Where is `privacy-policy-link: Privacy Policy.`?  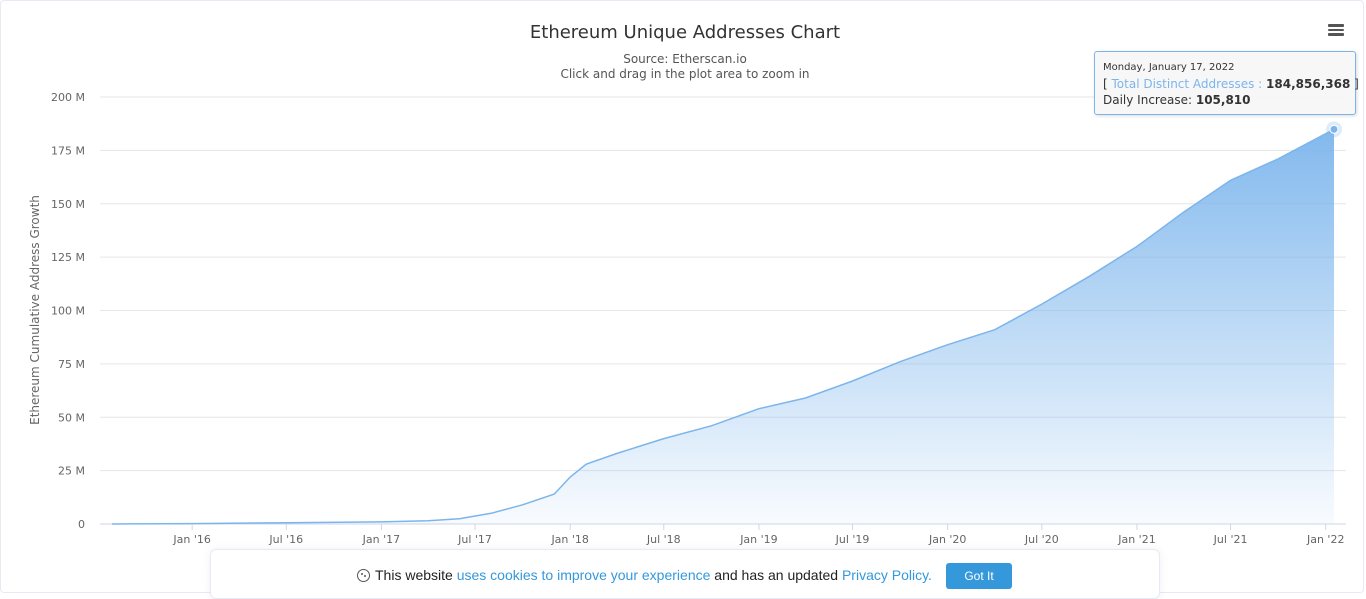
privacy-policy-link: Privacy Policy. is located at coordinates (886, 575).